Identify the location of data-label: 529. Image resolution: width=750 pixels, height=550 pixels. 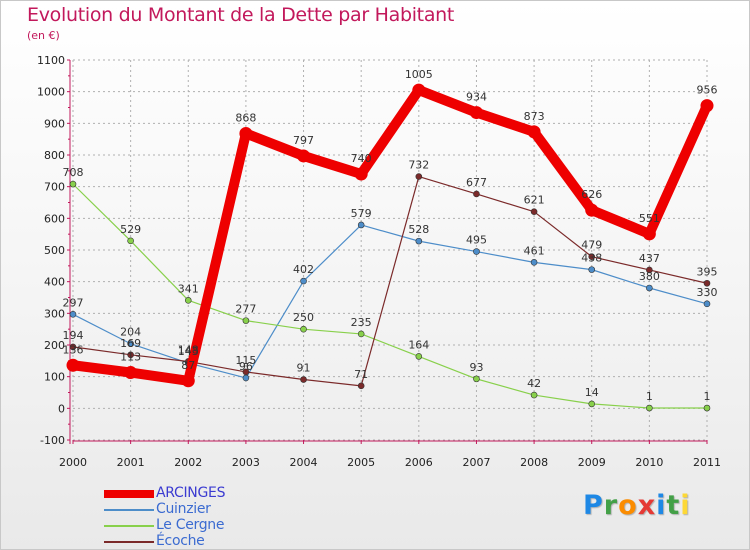
(130, 229).